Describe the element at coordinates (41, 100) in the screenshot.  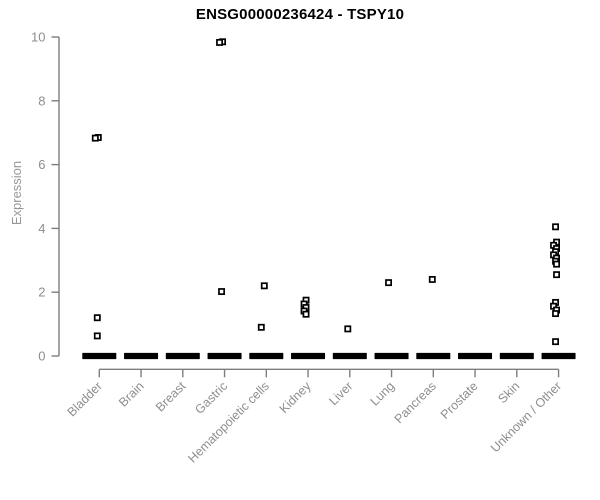
I see `y-tick-label: 8` at that location.